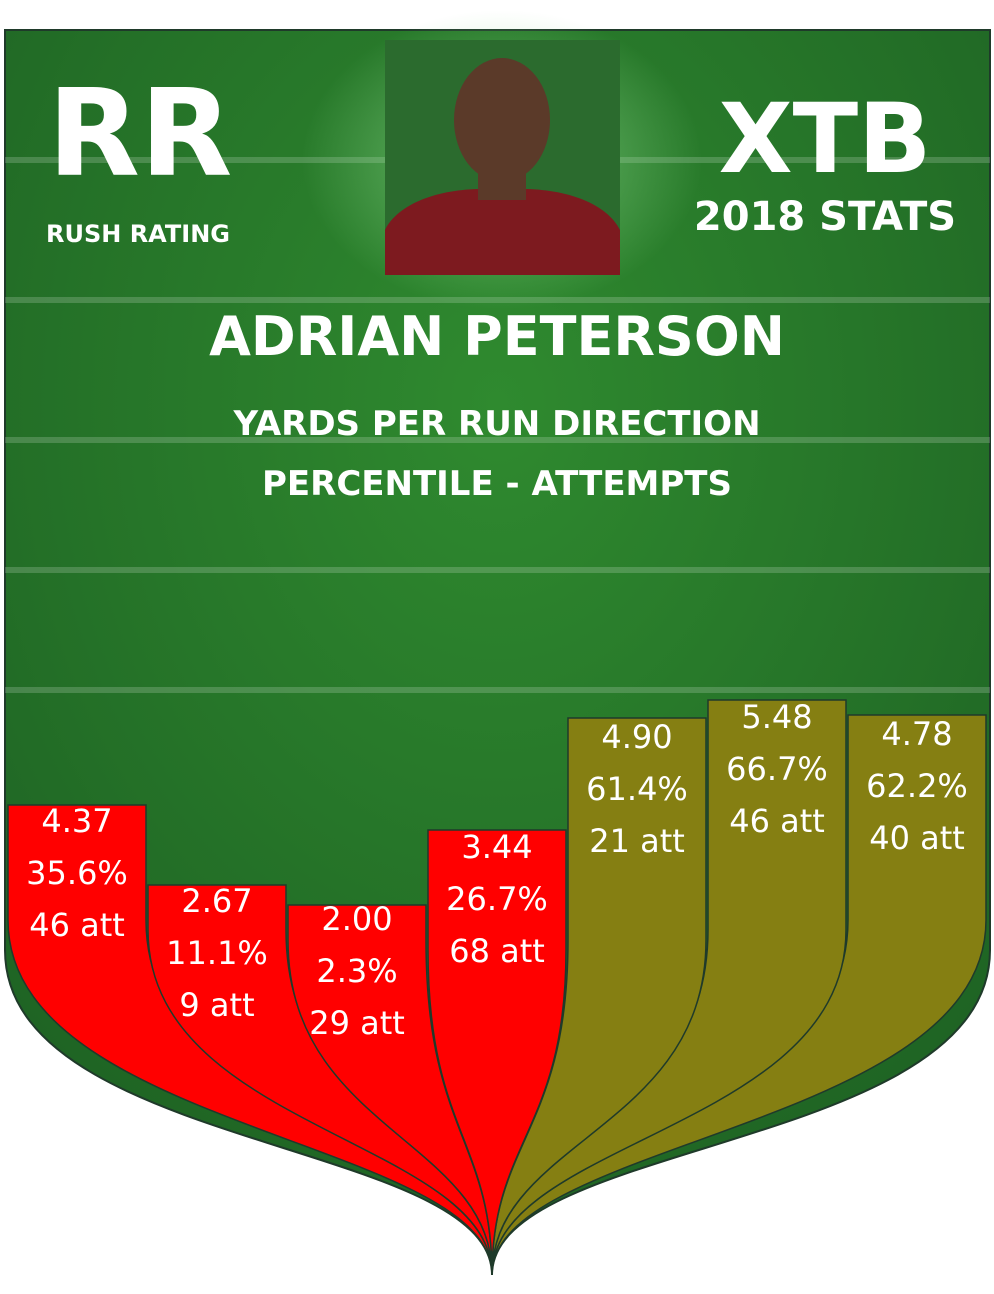  Describe the element at coordinates (825, 139) in the screenshot. I see `logo-right: XTB` at that location.